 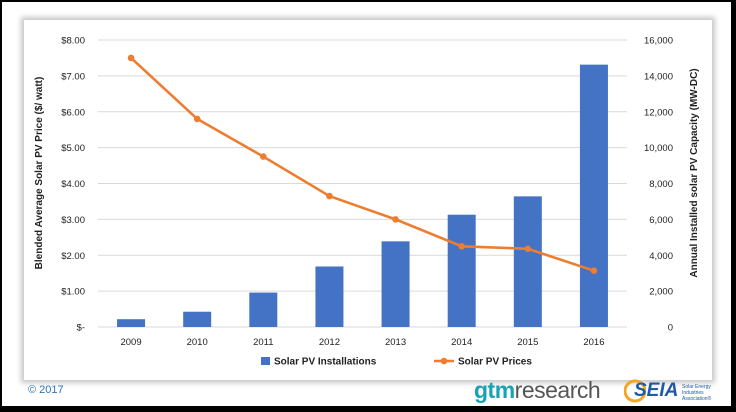 What do you see at coordinates (661, 220) in the screenshot?
I see `y2-tick-label: 6,000` at bounding box center [661, 220].